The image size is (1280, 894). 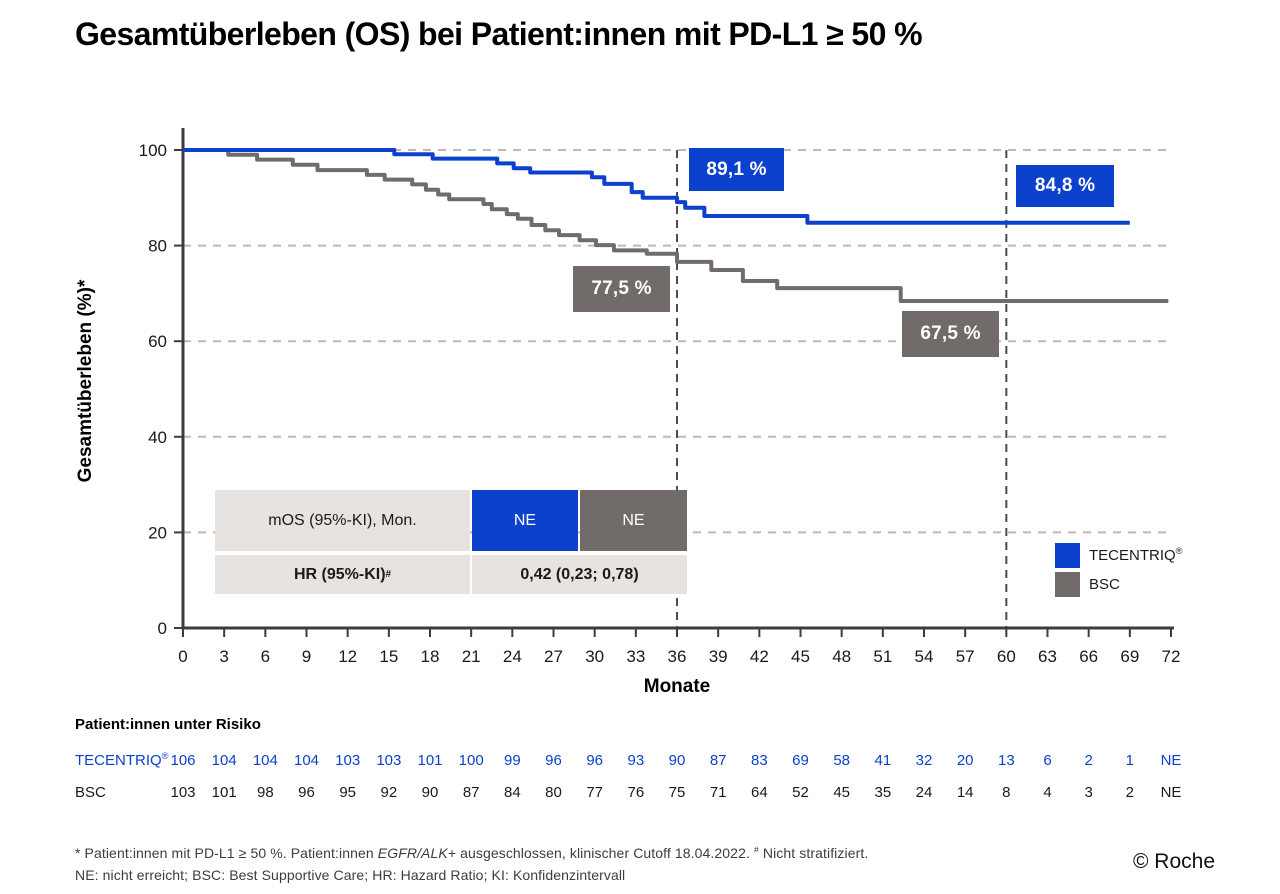 What do you see at coordinates (1065, 186) in the screenshot?
I see `annotation-tecentriq-60m: 84,8 %` at bounding box center [1065, 186].